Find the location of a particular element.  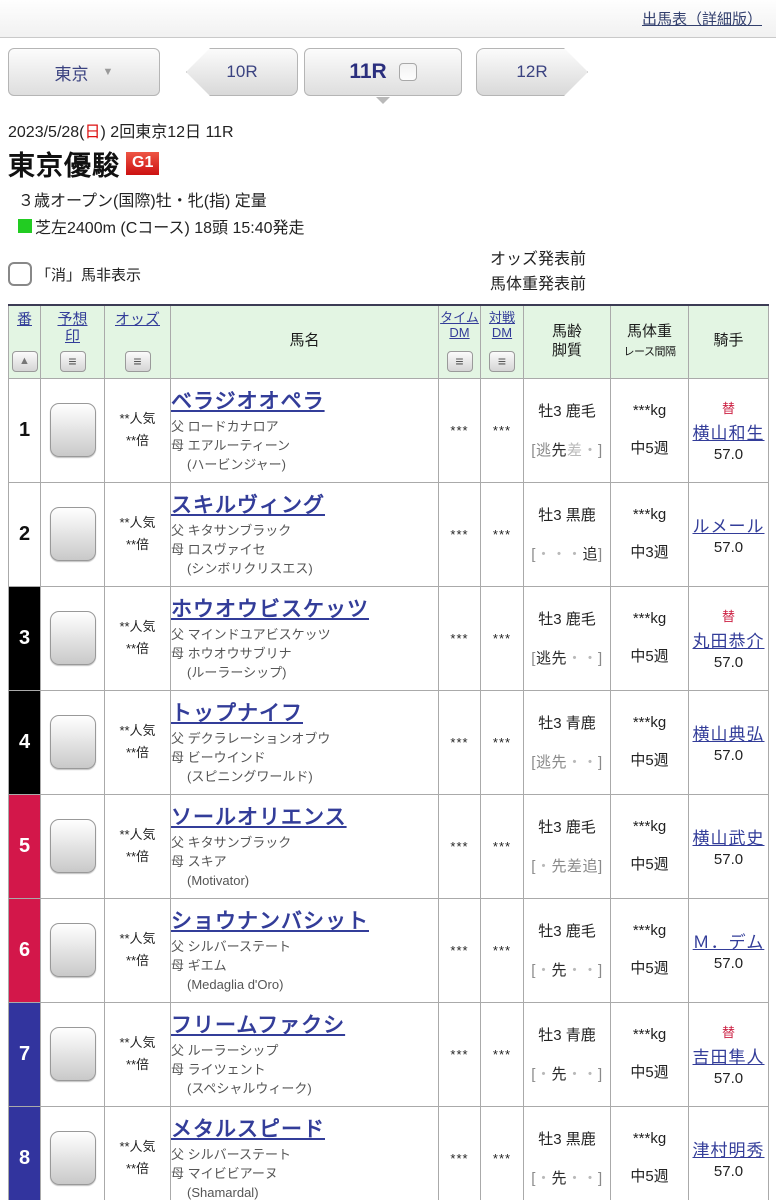

horse-name-link: ソールオリエンス is located at coordinates (259, 818).